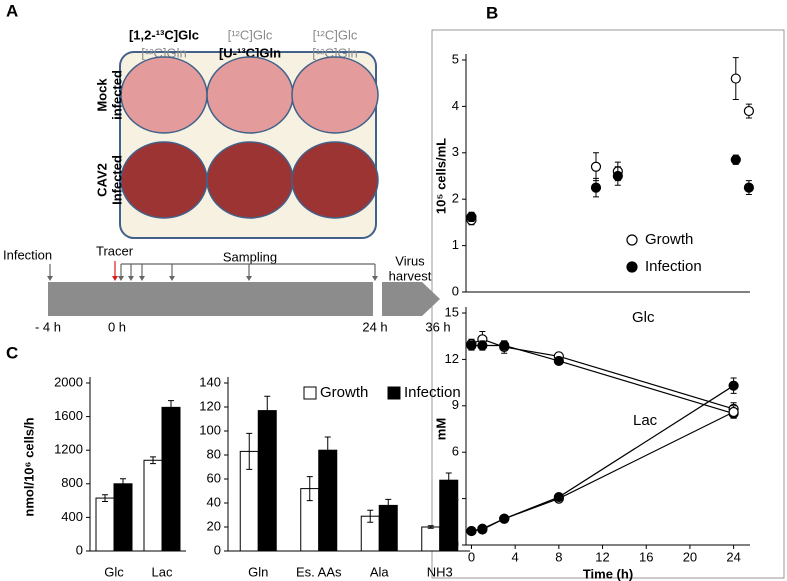 The image size is (787, 581). I want to click on y-tick-label: 1, so click(455, 244).